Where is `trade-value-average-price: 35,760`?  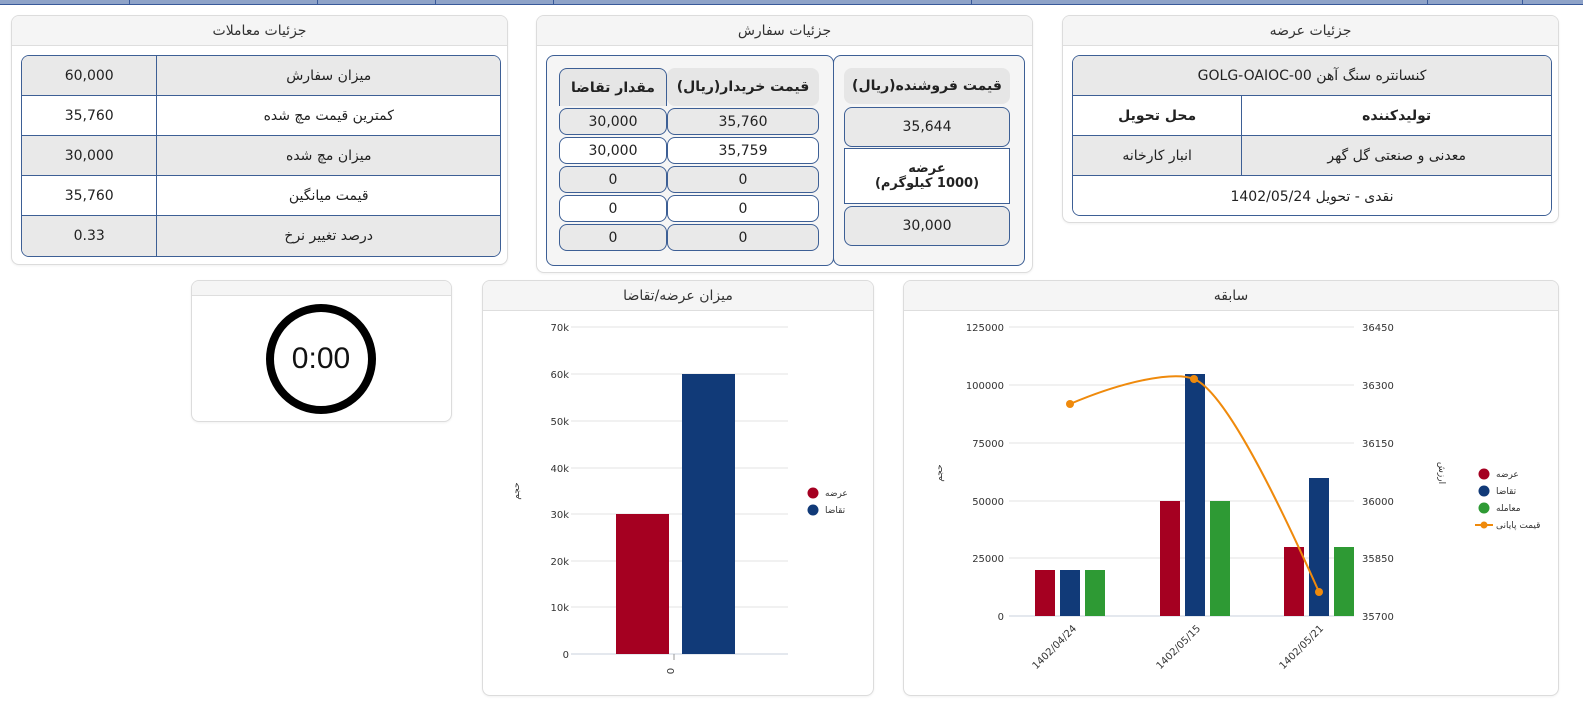 trade-value-average-price: 35,760 is located at coordinates (90, 195).